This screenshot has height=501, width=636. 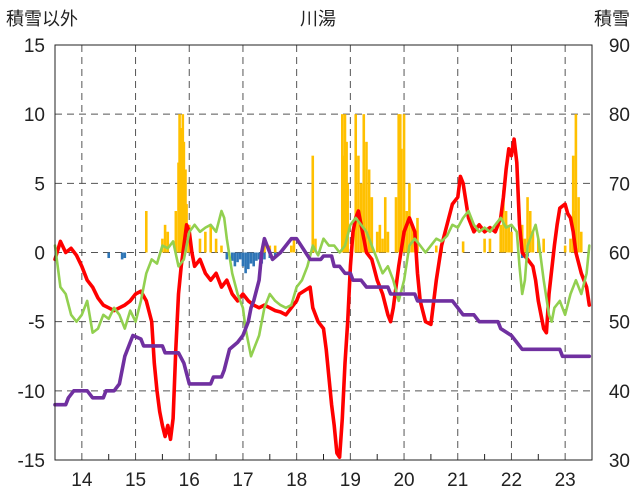 I want to click on right-axis-label: 積雪, so click(x=612, y=19).